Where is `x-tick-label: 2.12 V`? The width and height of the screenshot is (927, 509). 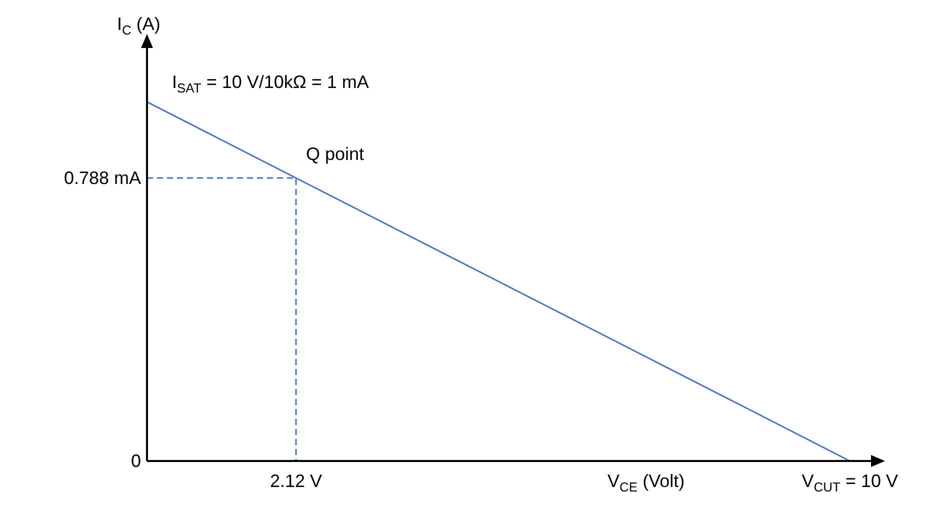
x-tick-label: 2.12 V is located at coordinates (296, 481).